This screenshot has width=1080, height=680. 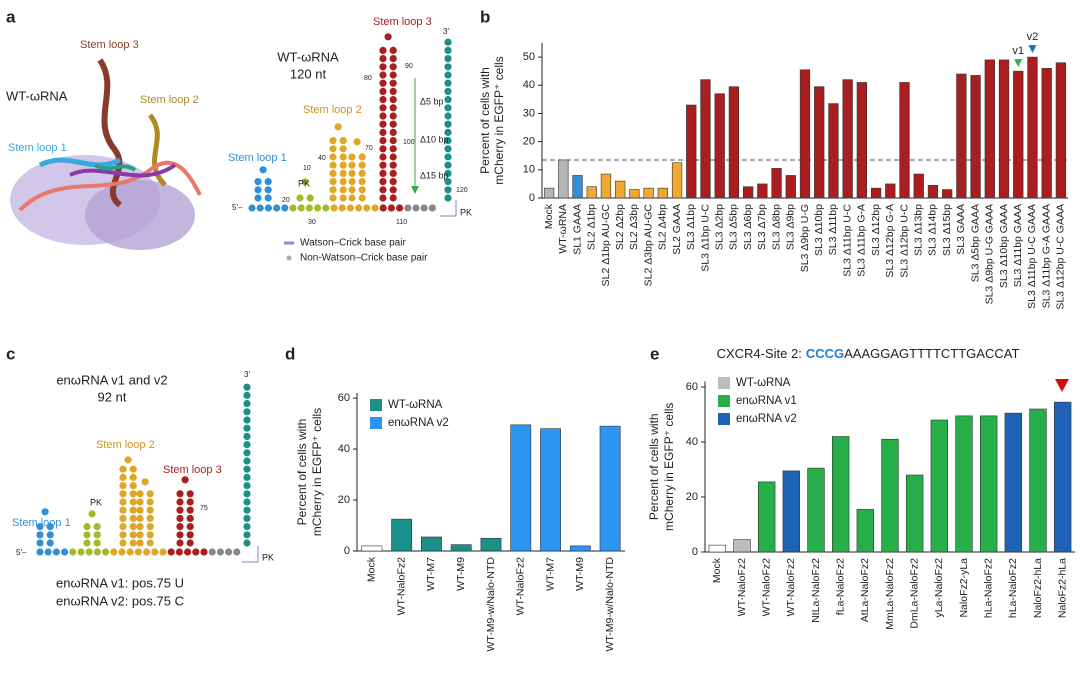 What do you see at coordinates (322, 158) in the screenshot?
I see `position-label: 40` at bounding box center [322, 158].